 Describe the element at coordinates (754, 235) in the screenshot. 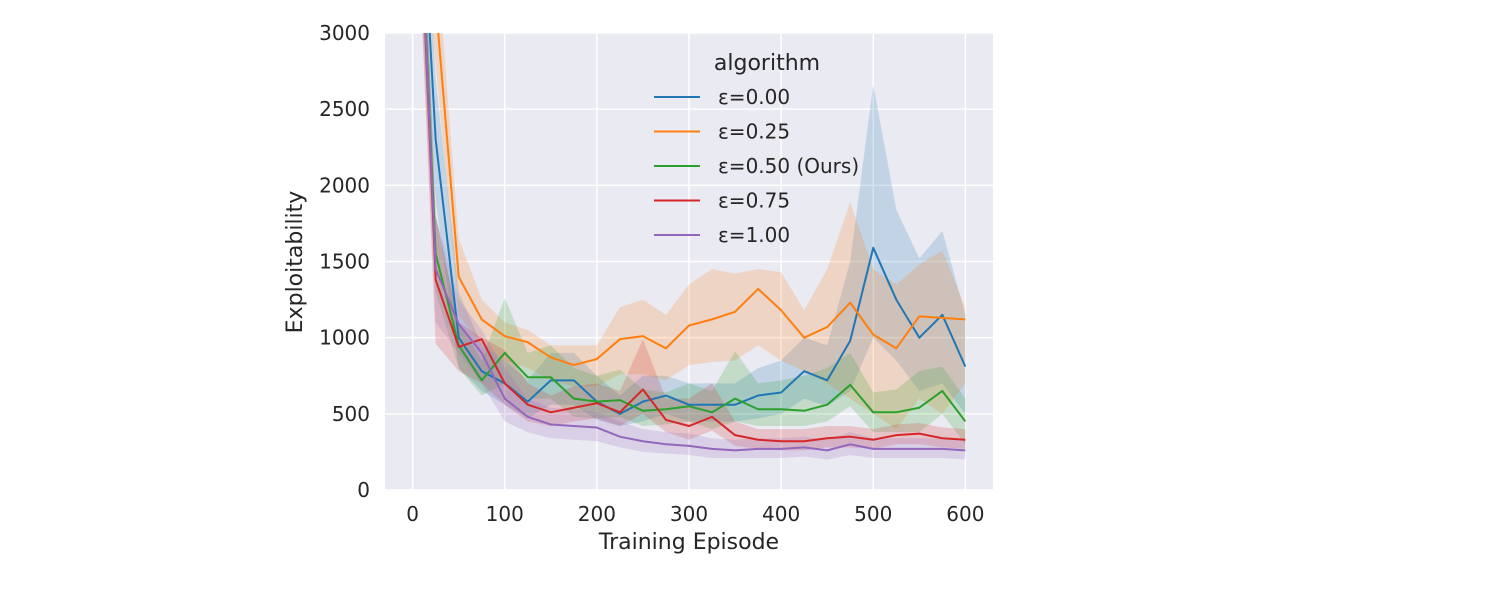

I see `legend-label-4: ε=1.00` at that location.